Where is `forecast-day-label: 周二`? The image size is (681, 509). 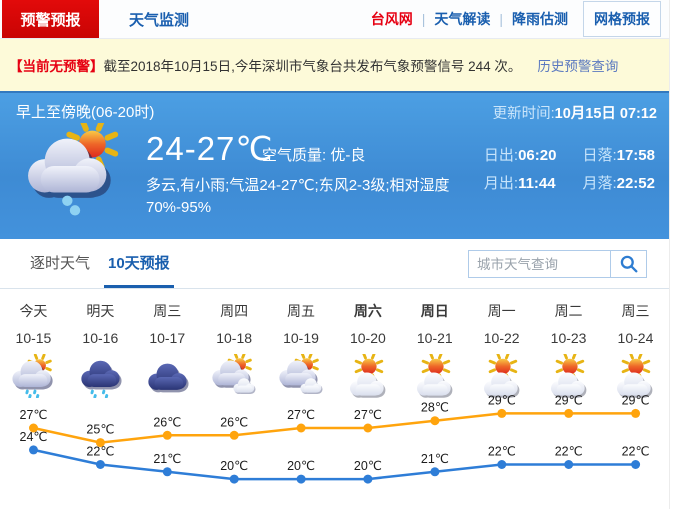 forecast-day-label: 周二 is located at coordinates (568, 311).